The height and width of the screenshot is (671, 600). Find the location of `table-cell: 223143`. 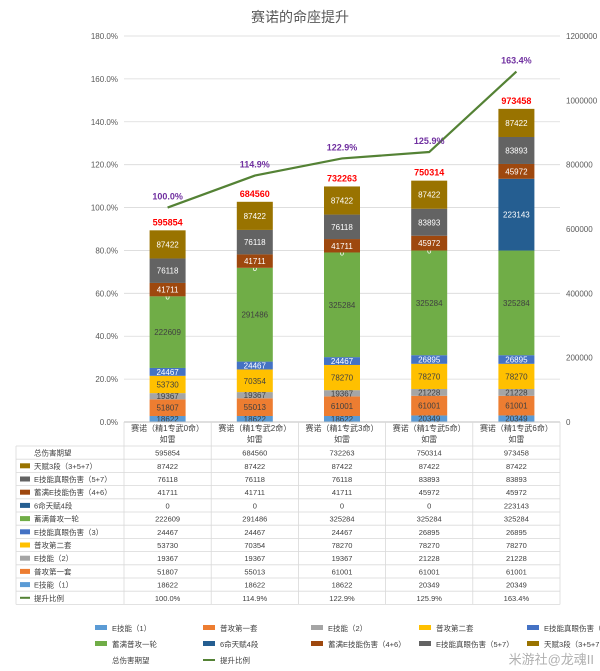

table-cell: 223143 is located at coordinates (516, 505).